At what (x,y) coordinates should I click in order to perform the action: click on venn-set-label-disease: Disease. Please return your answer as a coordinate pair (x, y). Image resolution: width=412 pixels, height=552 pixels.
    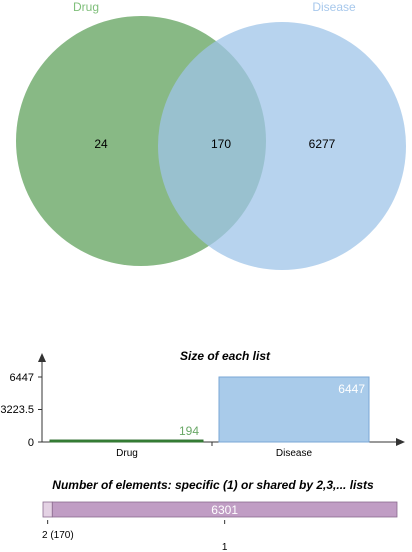
    Looking at the image, I should click on (334, 7).